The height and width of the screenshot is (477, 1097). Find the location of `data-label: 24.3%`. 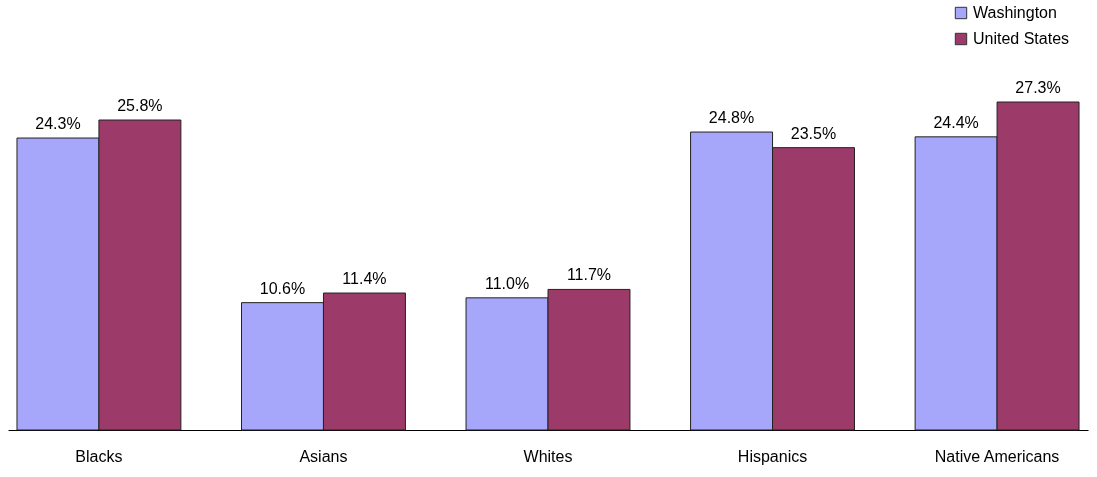

data-label: 24.3% is located at coordinates (58, 124).